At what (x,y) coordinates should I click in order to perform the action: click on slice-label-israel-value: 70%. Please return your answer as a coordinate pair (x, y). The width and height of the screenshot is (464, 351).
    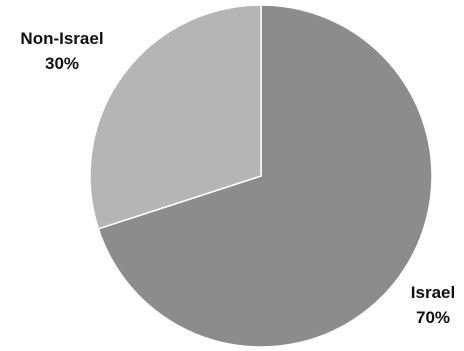
    Looking at the image, I should click on (433, 317).